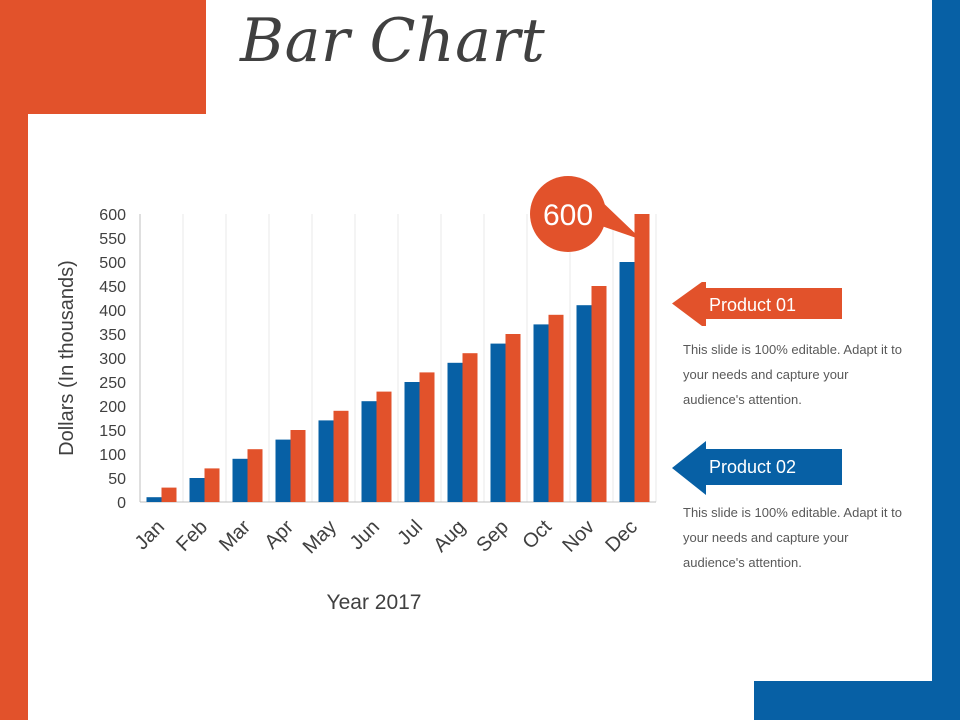  Describe the element at coordinates (235, 536) in the screenshot. I see `x-tick-label: Mar` at that location.